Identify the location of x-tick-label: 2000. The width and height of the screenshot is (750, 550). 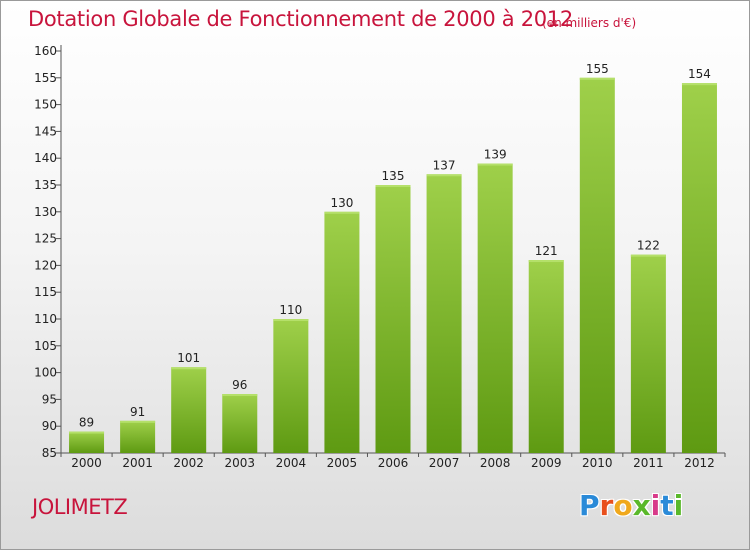
(86, 463).